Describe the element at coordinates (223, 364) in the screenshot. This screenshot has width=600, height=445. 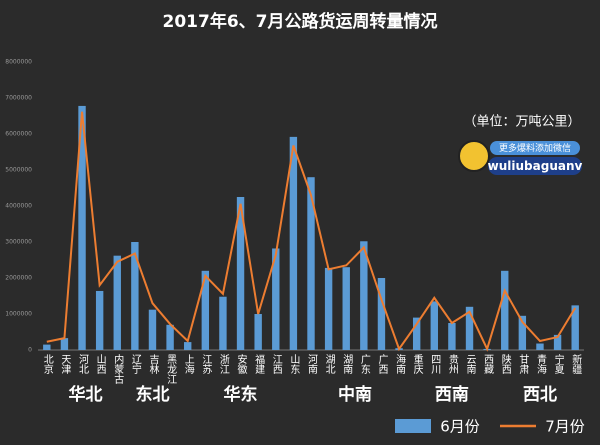
I see `x-tick-label: 浙江` at that location.